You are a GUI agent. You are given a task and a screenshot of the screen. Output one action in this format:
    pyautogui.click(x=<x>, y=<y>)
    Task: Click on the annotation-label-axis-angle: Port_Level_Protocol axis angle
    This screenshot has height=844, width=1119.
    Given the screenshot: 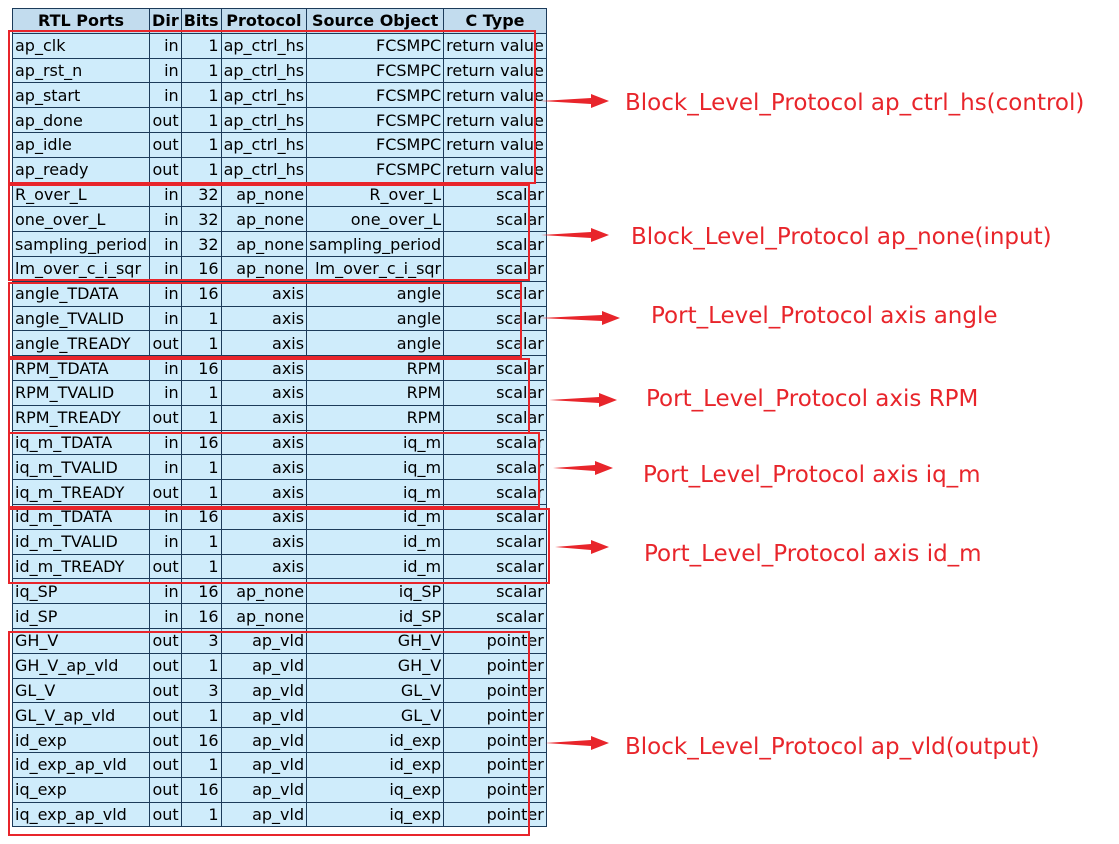 What is the action you would take?
    pyautogui.click(x=824, y=316)
    